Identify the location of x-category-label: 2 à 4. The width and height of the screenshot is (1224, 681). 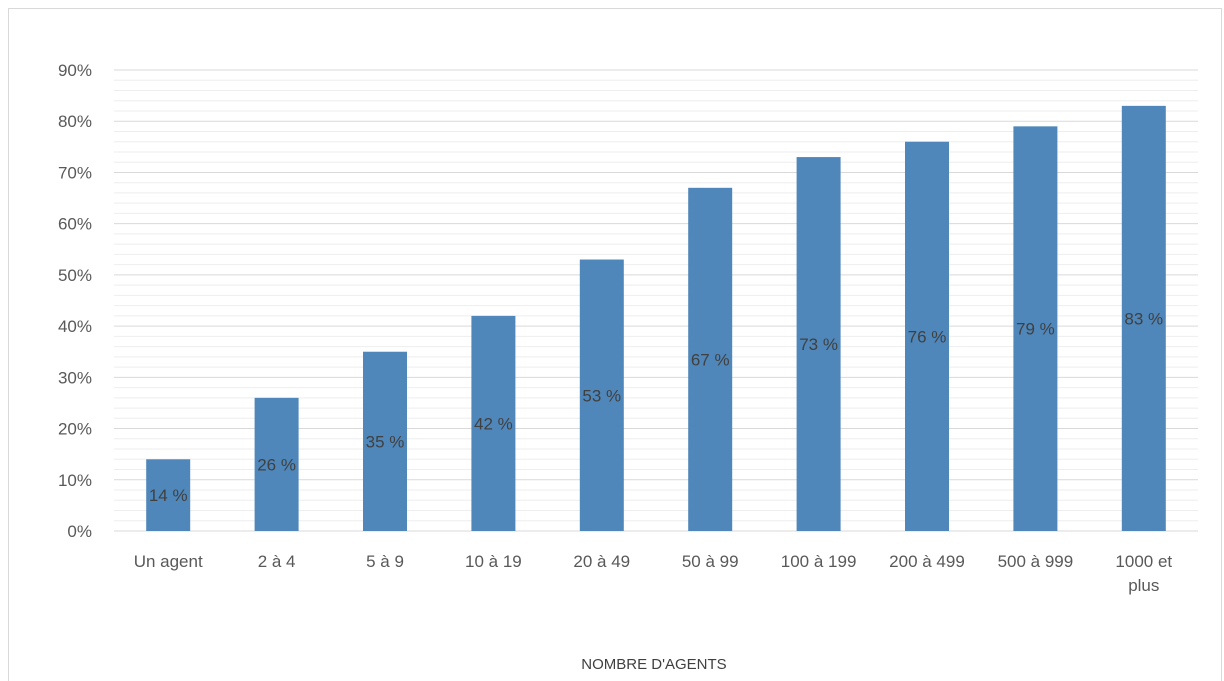
(277, 561).